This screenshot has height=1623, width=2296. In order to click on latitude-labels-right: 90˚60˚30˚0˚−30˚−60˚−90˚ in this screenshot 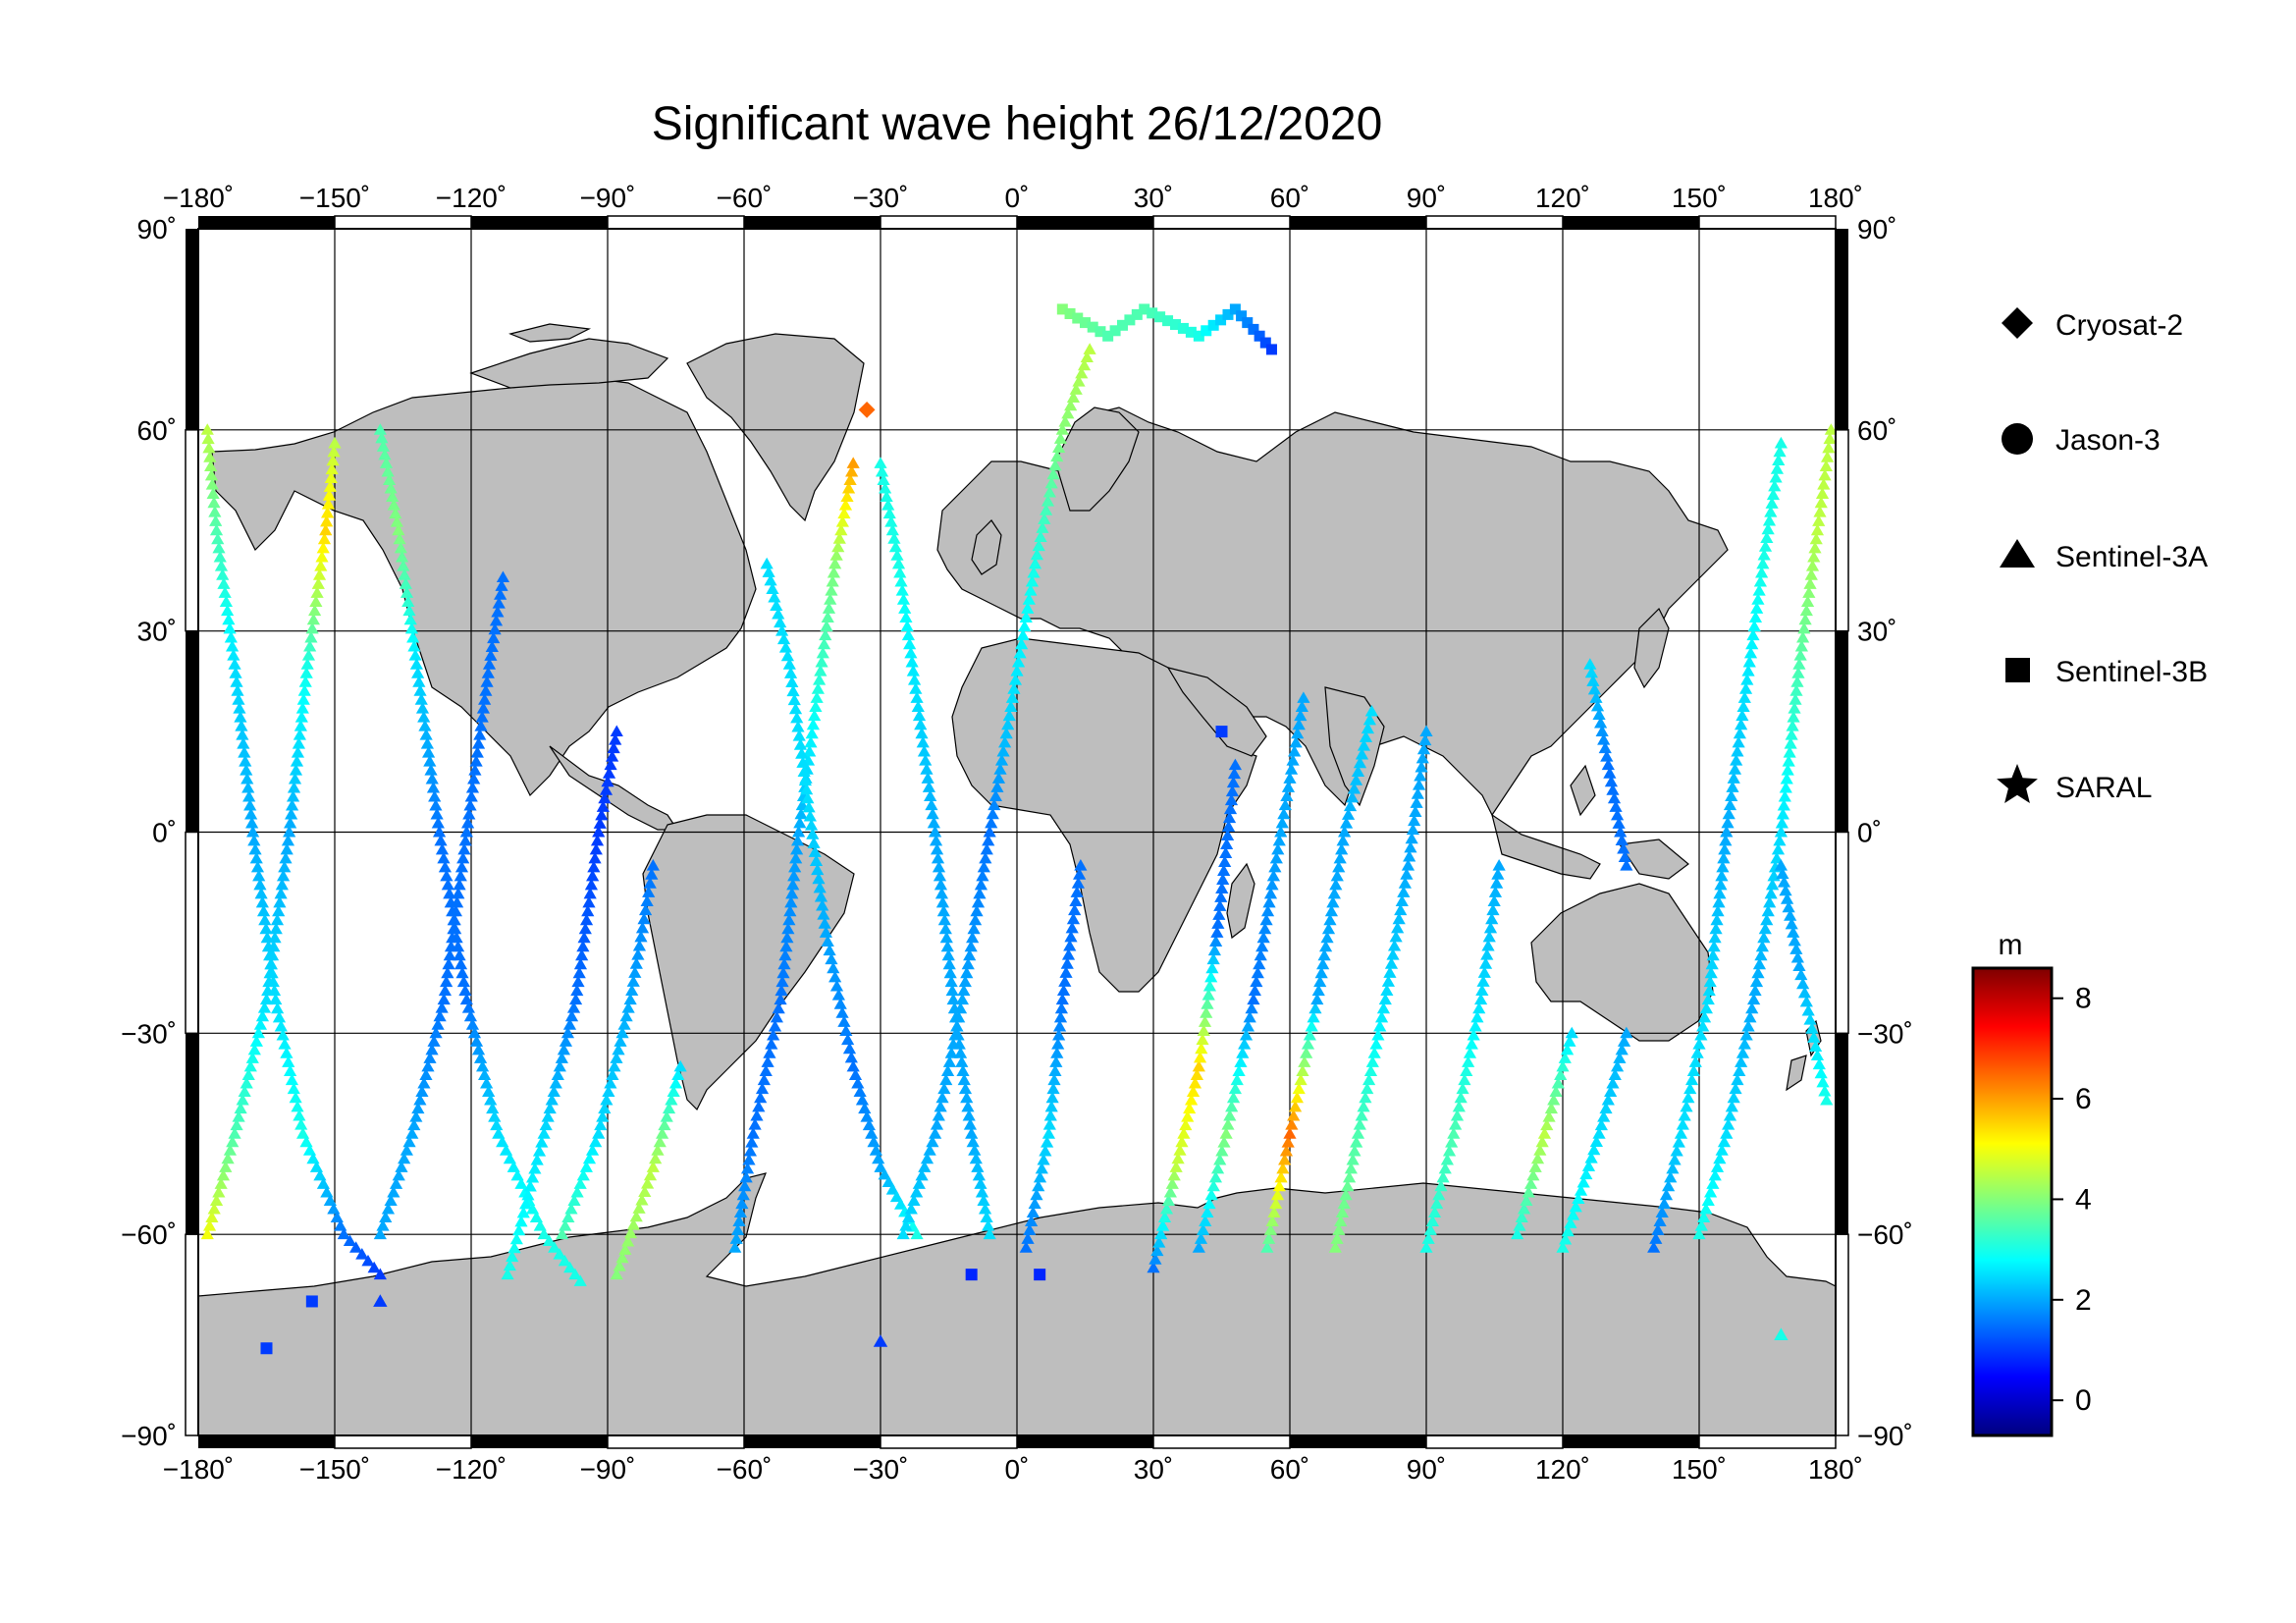, I will do `click(1885, 832)`.